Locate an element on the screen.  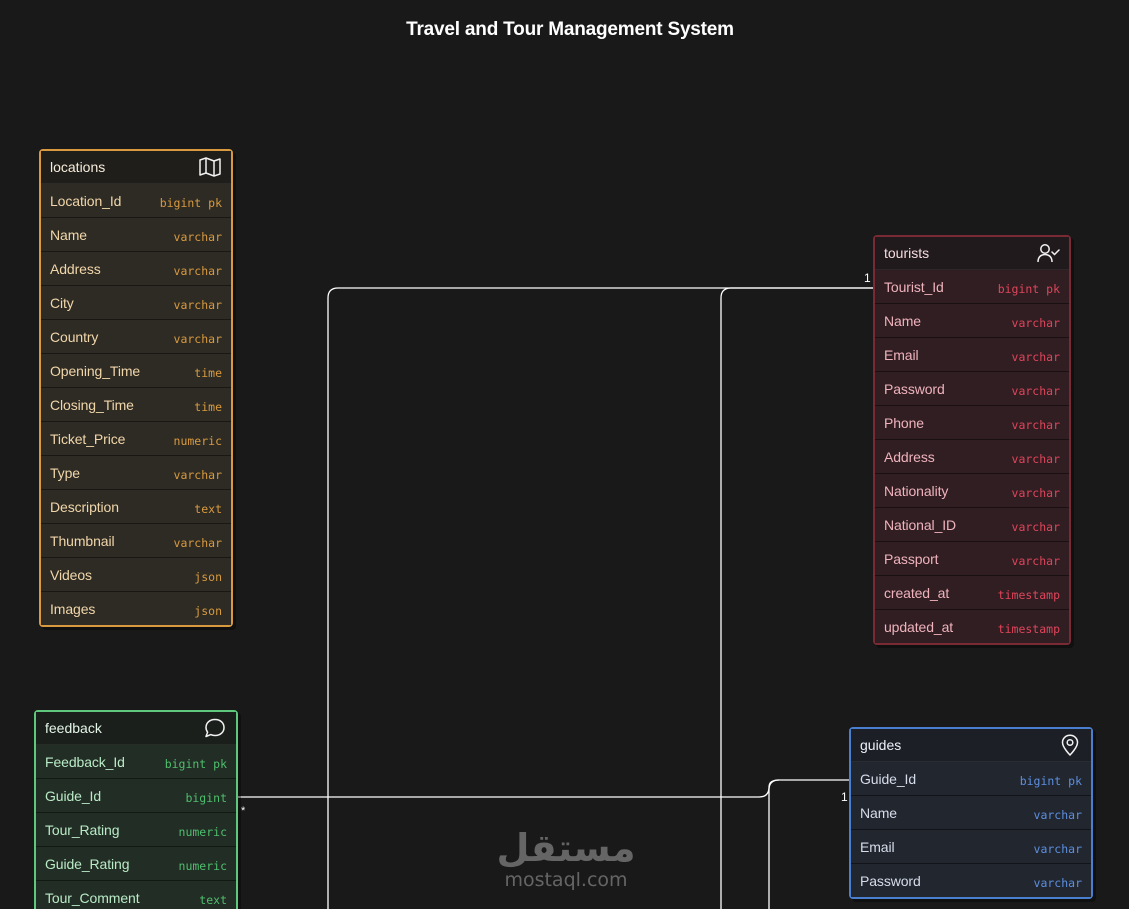
field-name: Opening_Time is located at coordinates (95, 370).